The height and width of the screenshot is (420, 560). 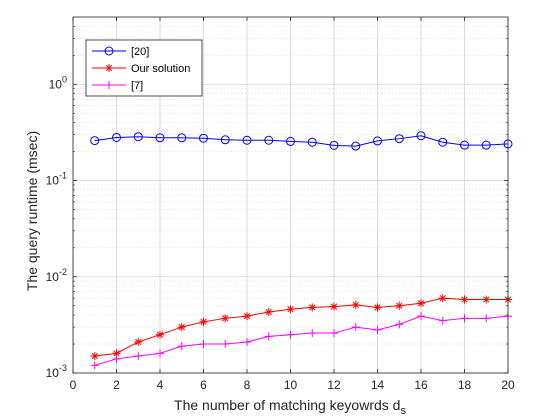 I want to click on x-tick-label: 0, so click(x=73, y=385).